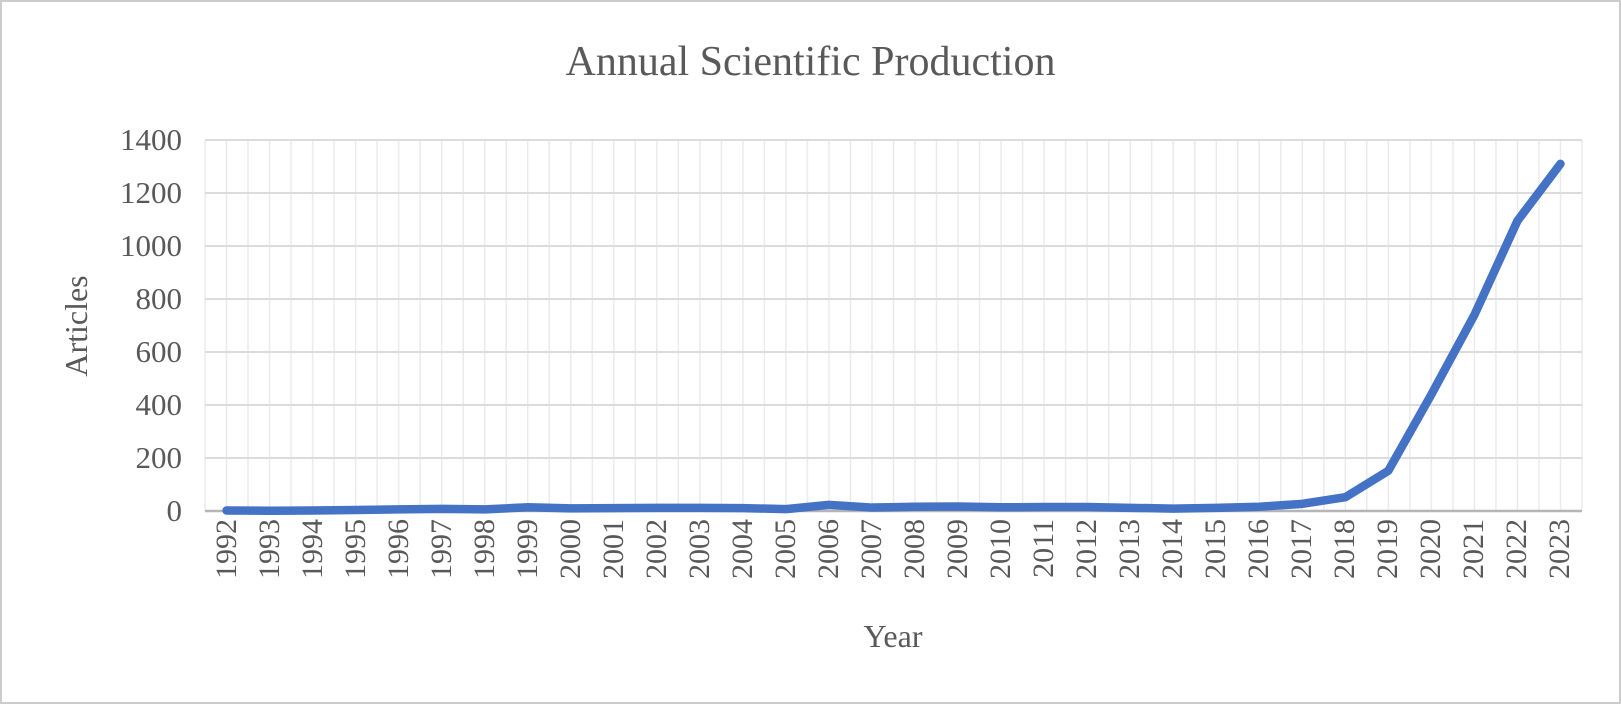 The width and height of the screenshot is (1621, 704). Describe the element at coordinates (1517, 549) in the screenshot. I see `x-tick-label: 2022` at that location.